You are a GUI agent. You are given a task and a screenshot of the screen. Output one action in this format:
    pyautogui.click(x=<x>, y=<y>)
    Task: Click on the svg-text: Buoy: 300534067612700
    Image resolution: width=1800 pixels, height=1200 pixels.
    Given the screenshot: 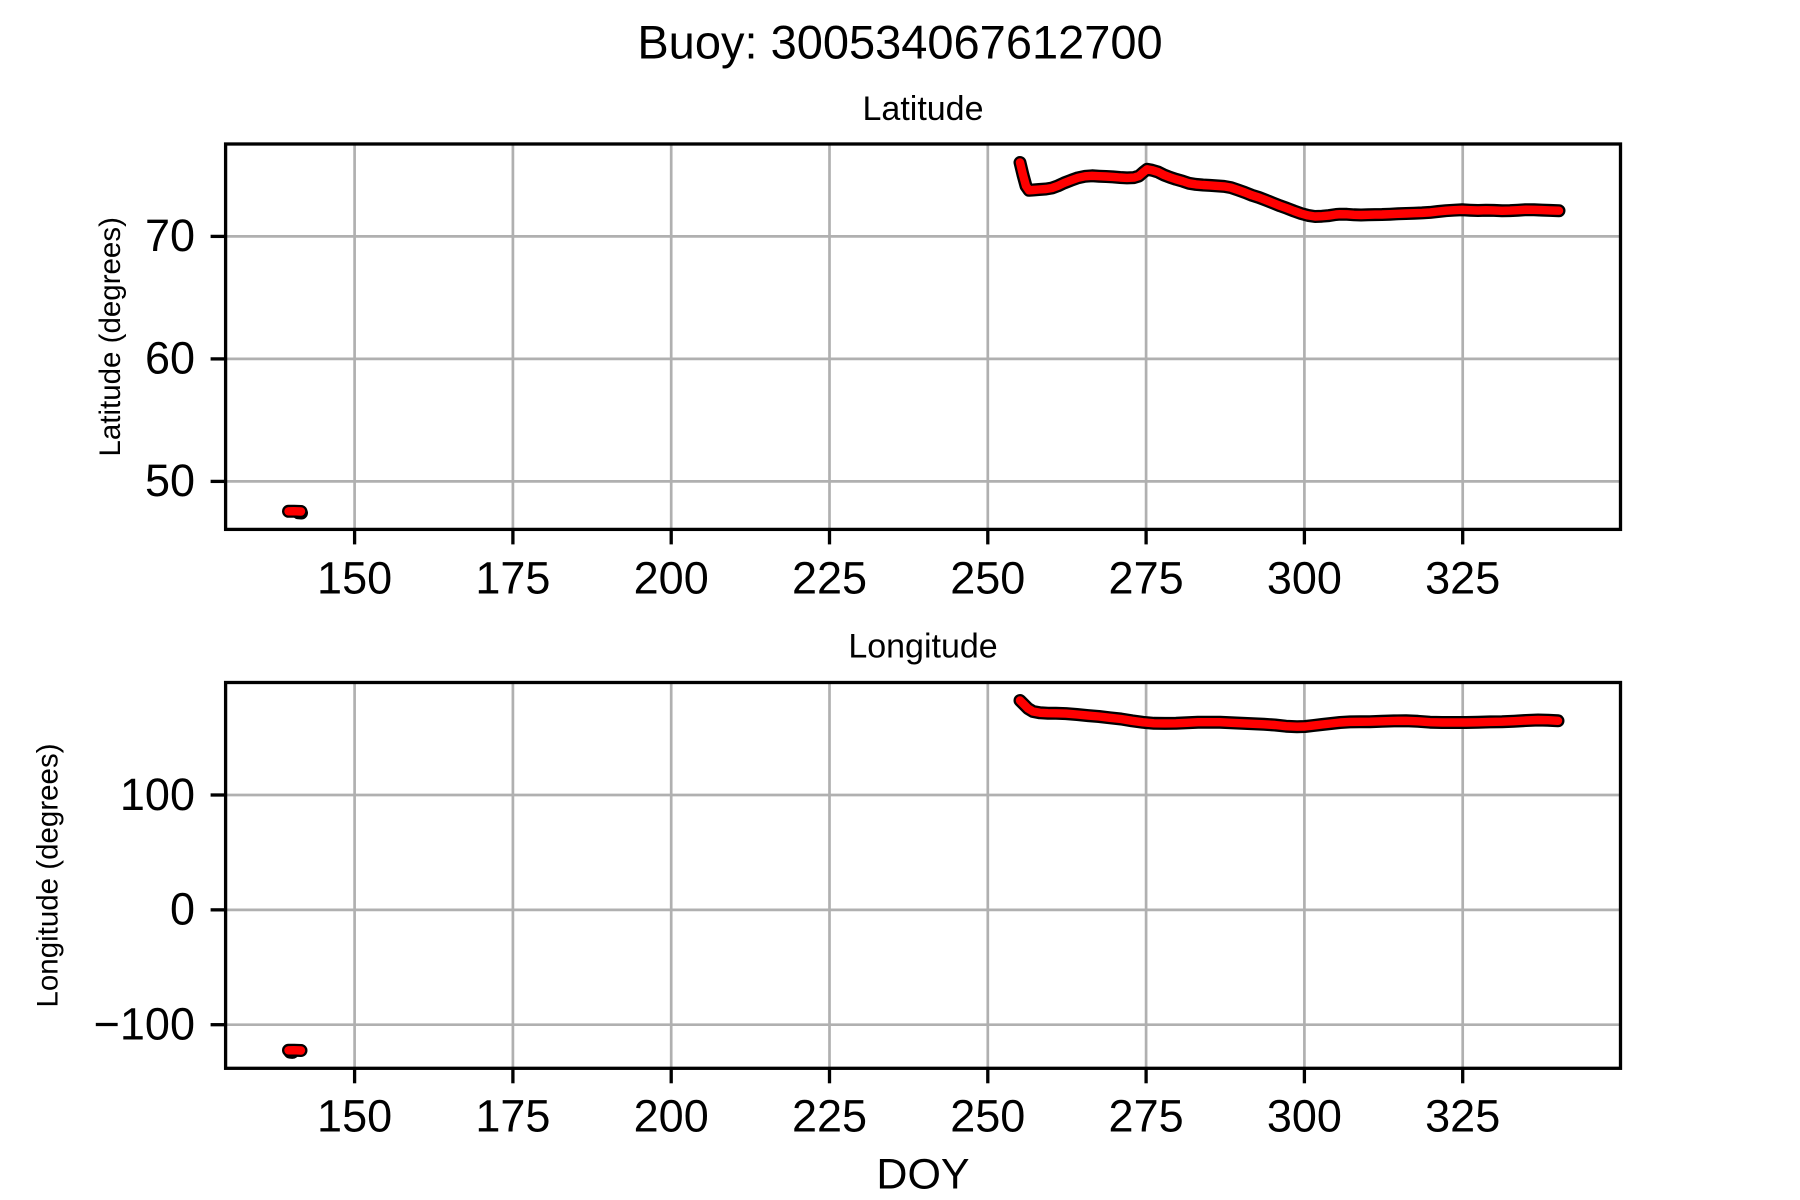 What is the action you would take?
    pyautogui.click(x=899, y=42)
    